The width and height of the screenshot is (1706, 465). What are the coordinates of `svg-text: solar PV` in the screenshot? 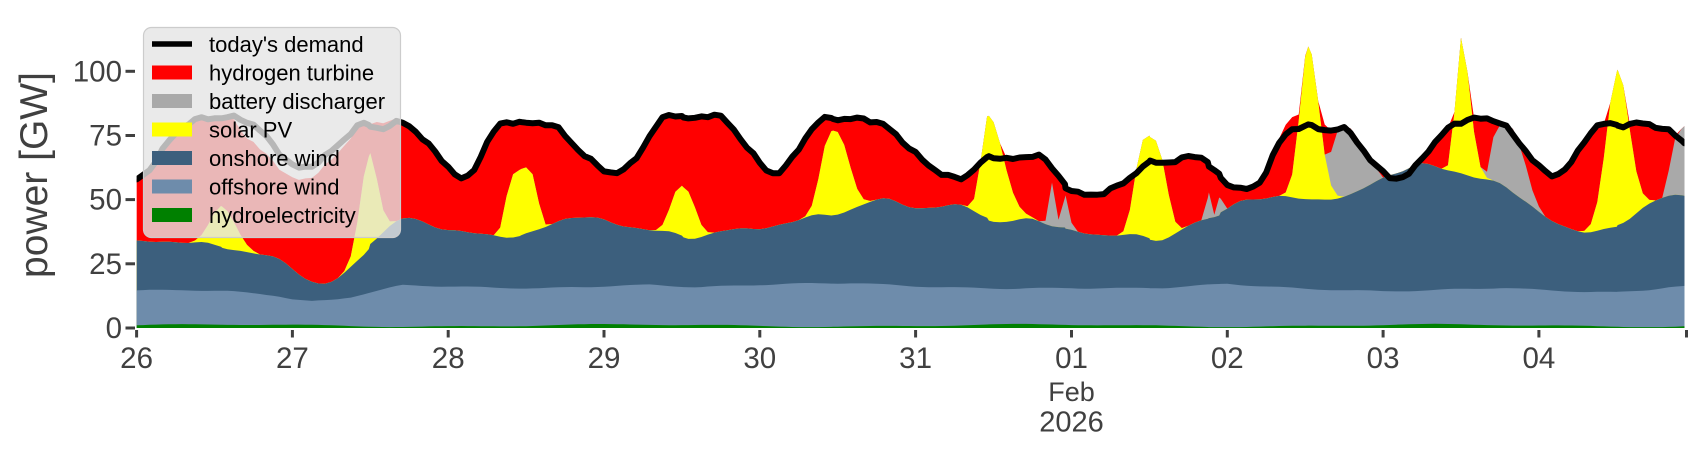 It's located at (250, 130).